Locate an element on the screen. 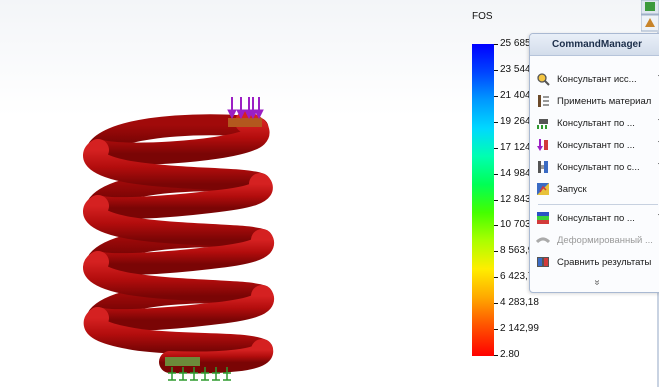  legend-tick-label: 4 283,18 is located at coordinates (519, 302).